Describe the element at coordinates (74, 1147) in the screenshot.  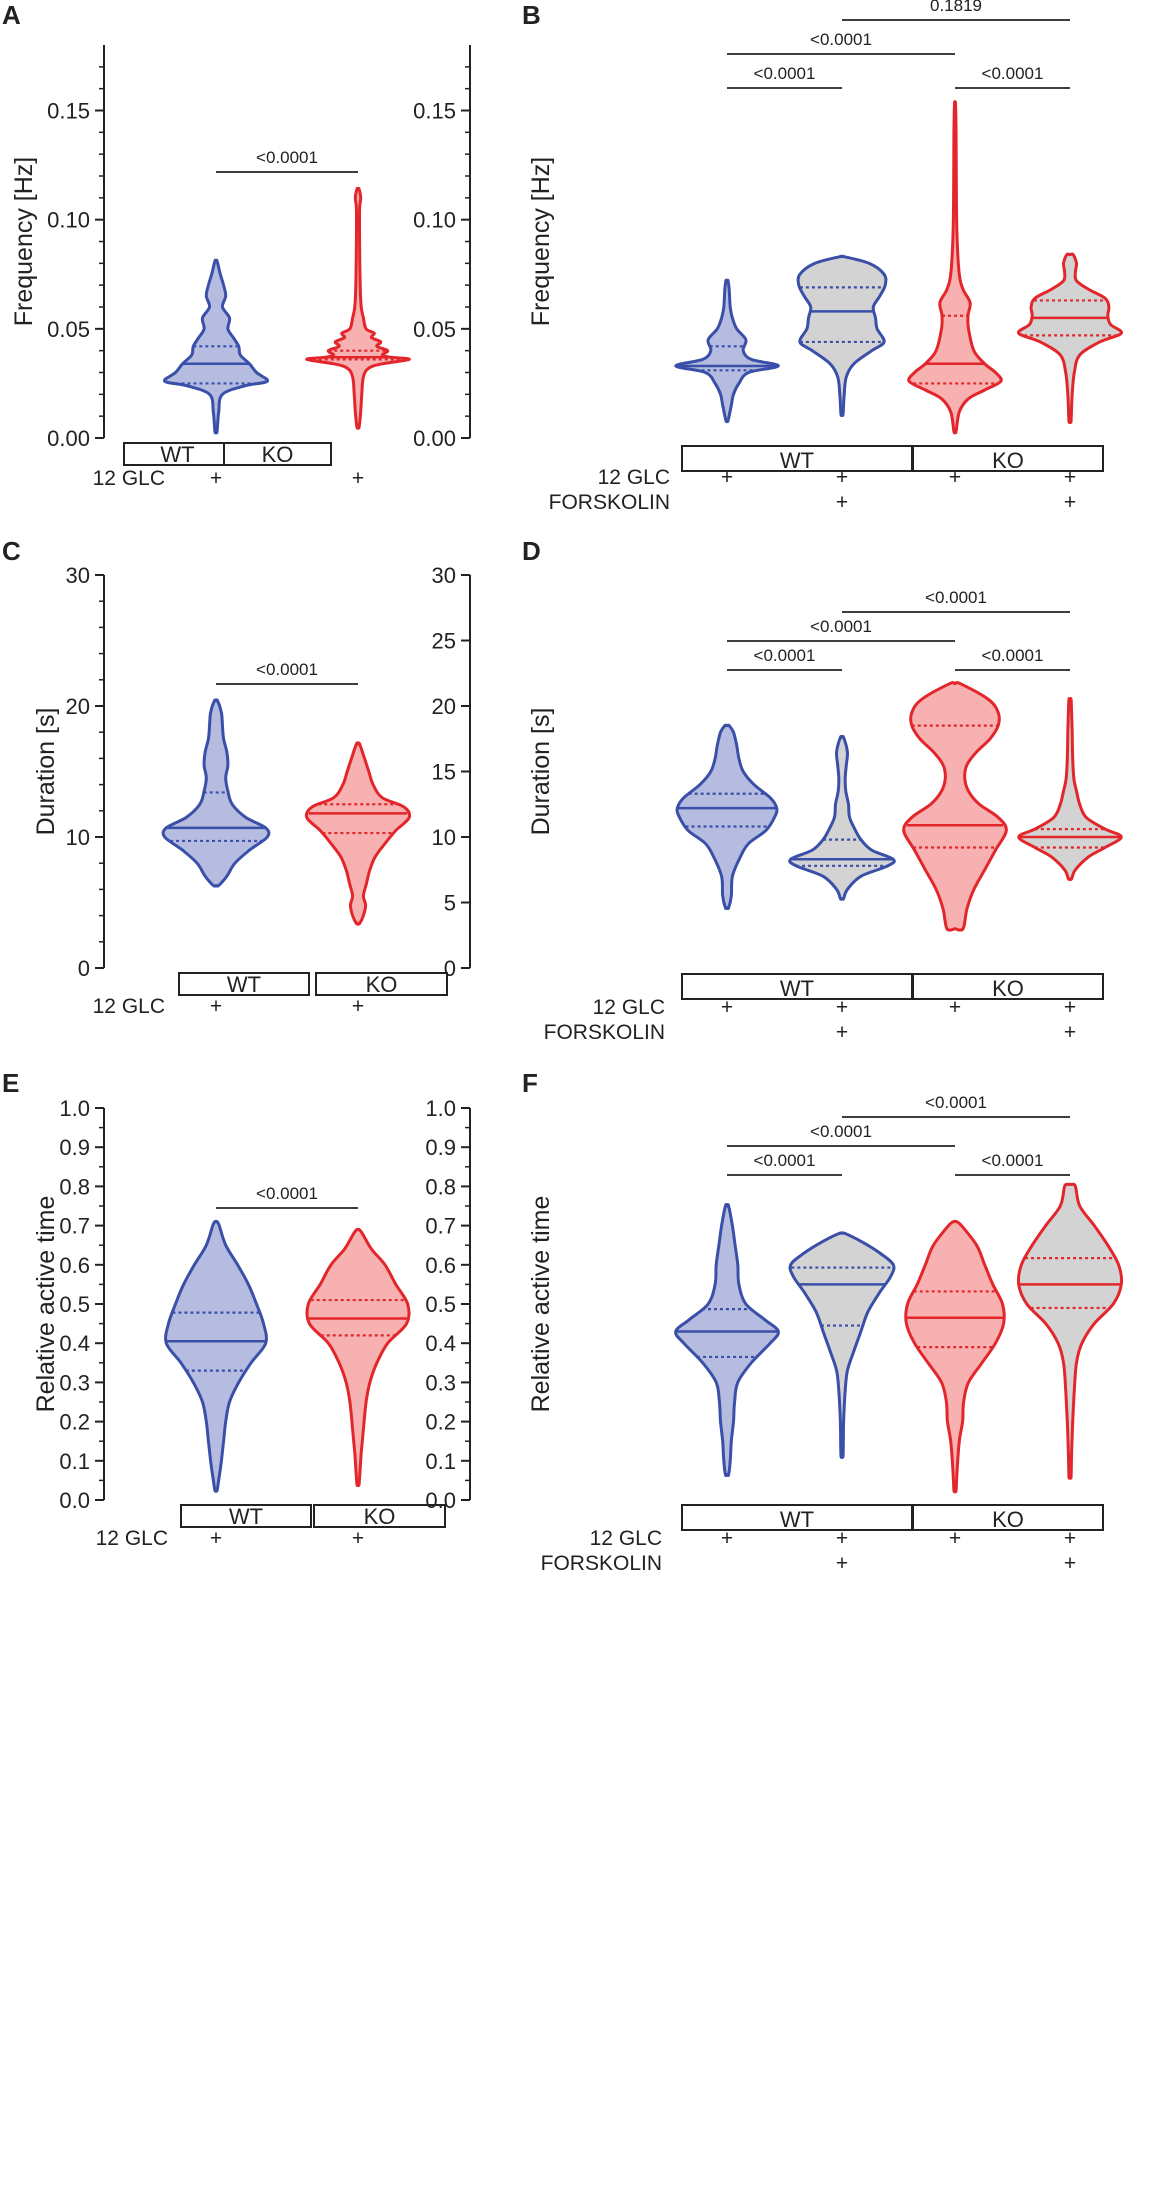
I see `y-tick-label: 0.9` at that location.